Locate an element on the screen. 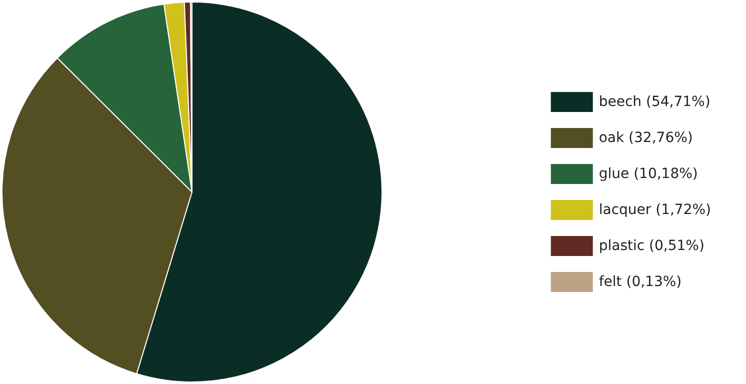 The image size is (746, 384). legend-label: plastic (0,51%) is located at coordinates (651, 246).